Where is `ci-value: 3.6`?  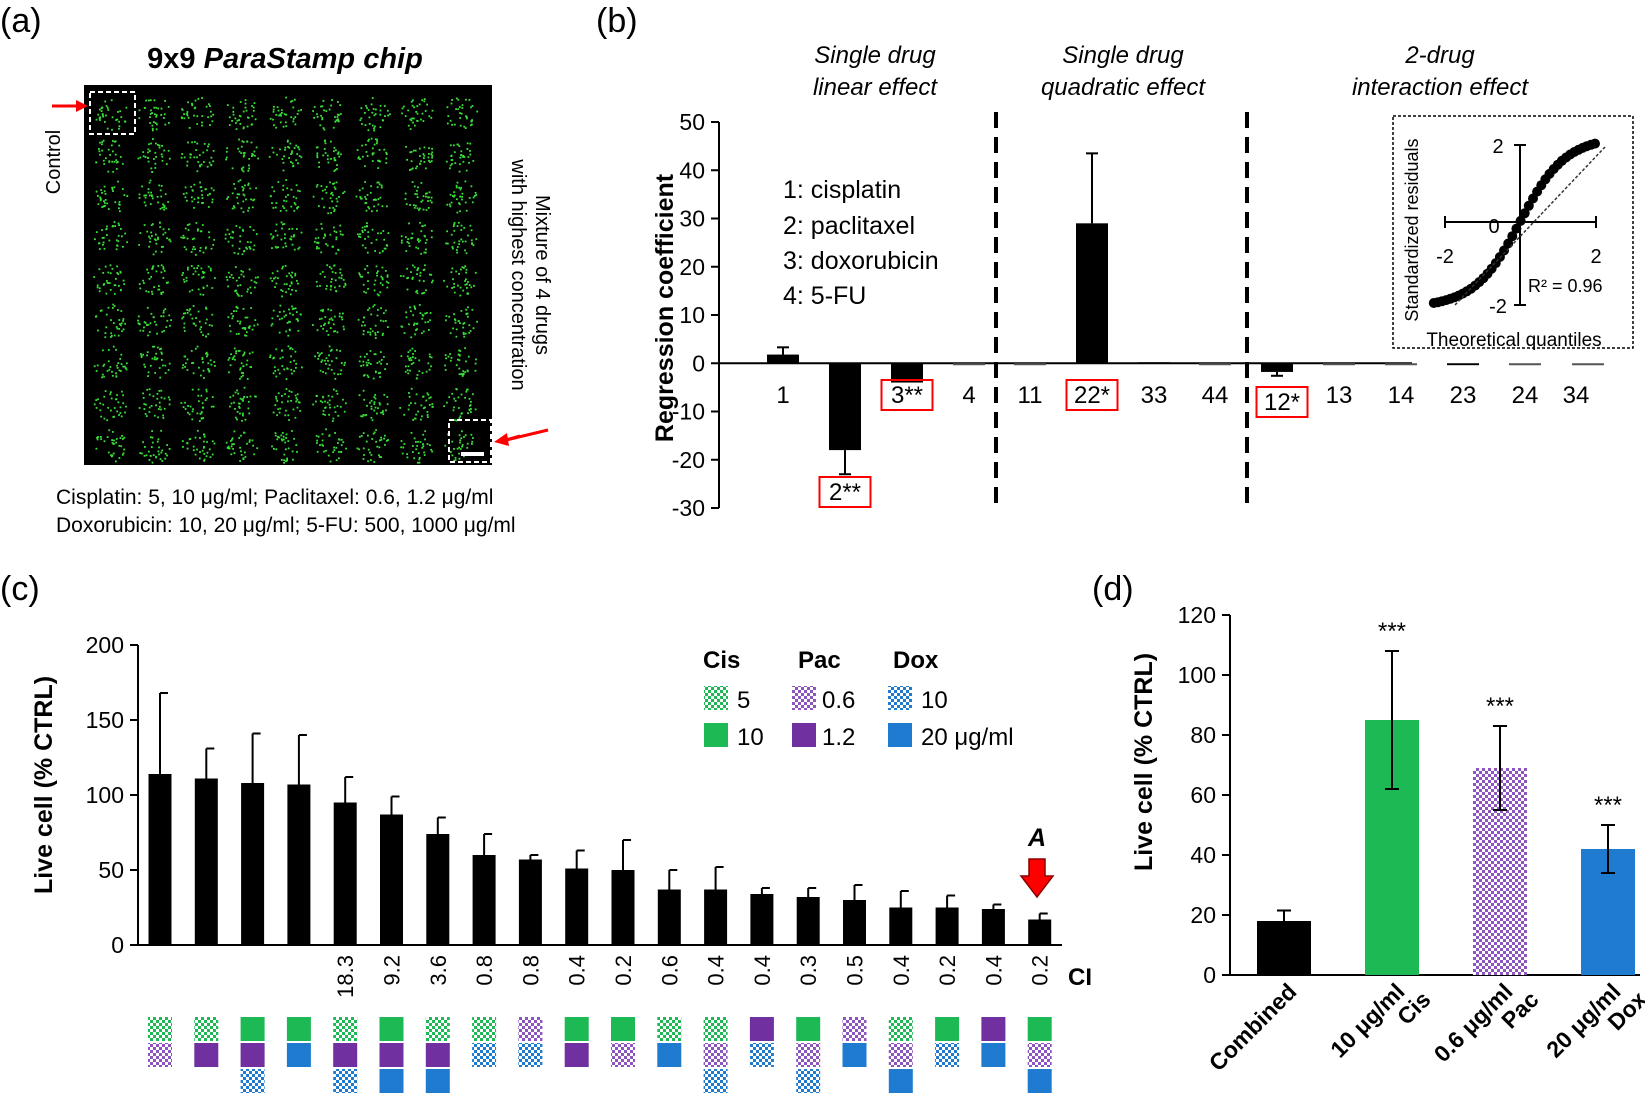 ci-value: 3.6 is located at coordinates (438, 970).